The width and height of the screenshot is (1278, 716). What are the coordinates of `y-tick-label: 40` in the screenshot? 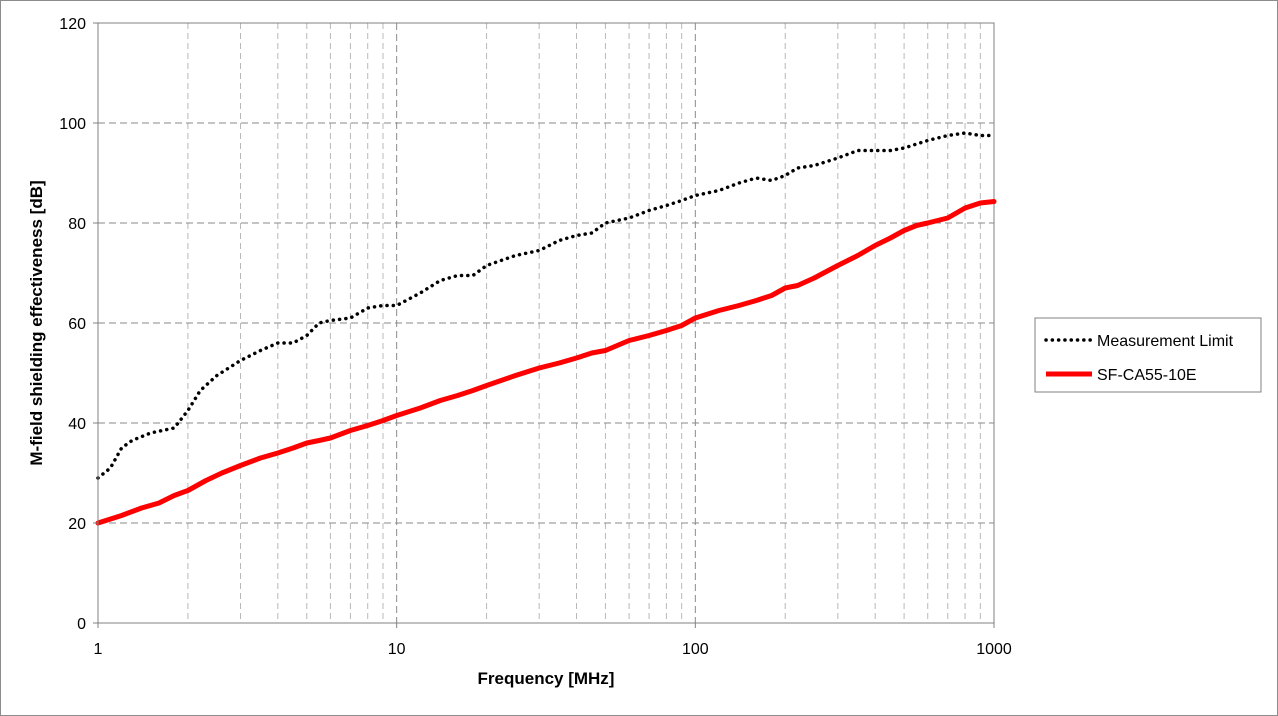 It's located at (77, 424).